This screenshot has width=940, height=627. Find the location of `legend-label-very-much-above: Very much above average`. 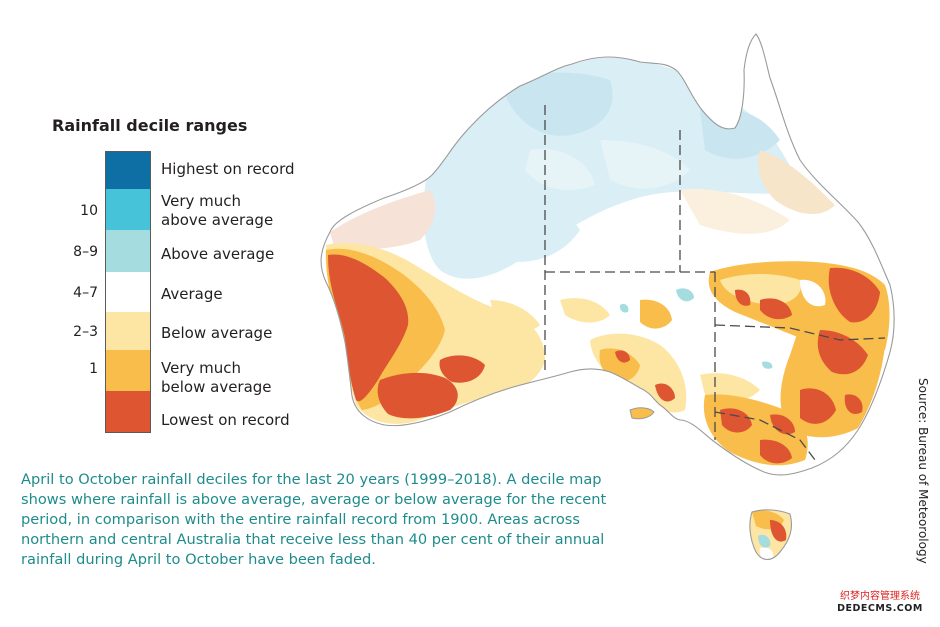

legend-label-very-much-above: Very much above average is located at coordinates (217, 211).